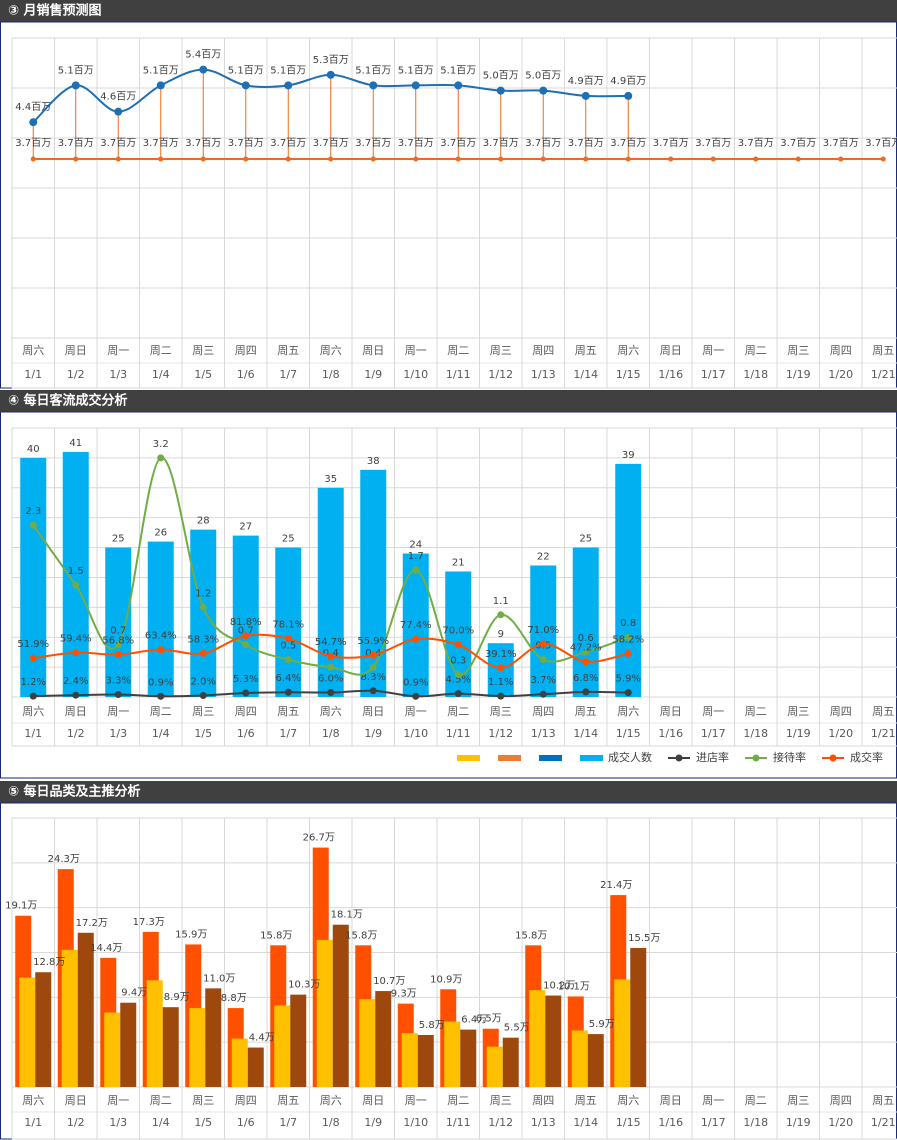  What do you see at coordinates (501, 654) in the screenshot?
I see `data-label: 39.1%` at bounding box center [501, 654].